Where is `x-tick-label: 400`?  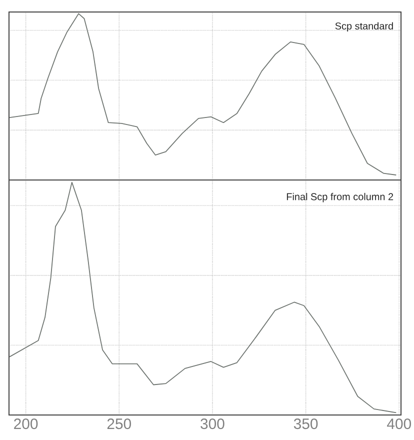 x-tick-label: 400 is located at coordinates (399, 424).